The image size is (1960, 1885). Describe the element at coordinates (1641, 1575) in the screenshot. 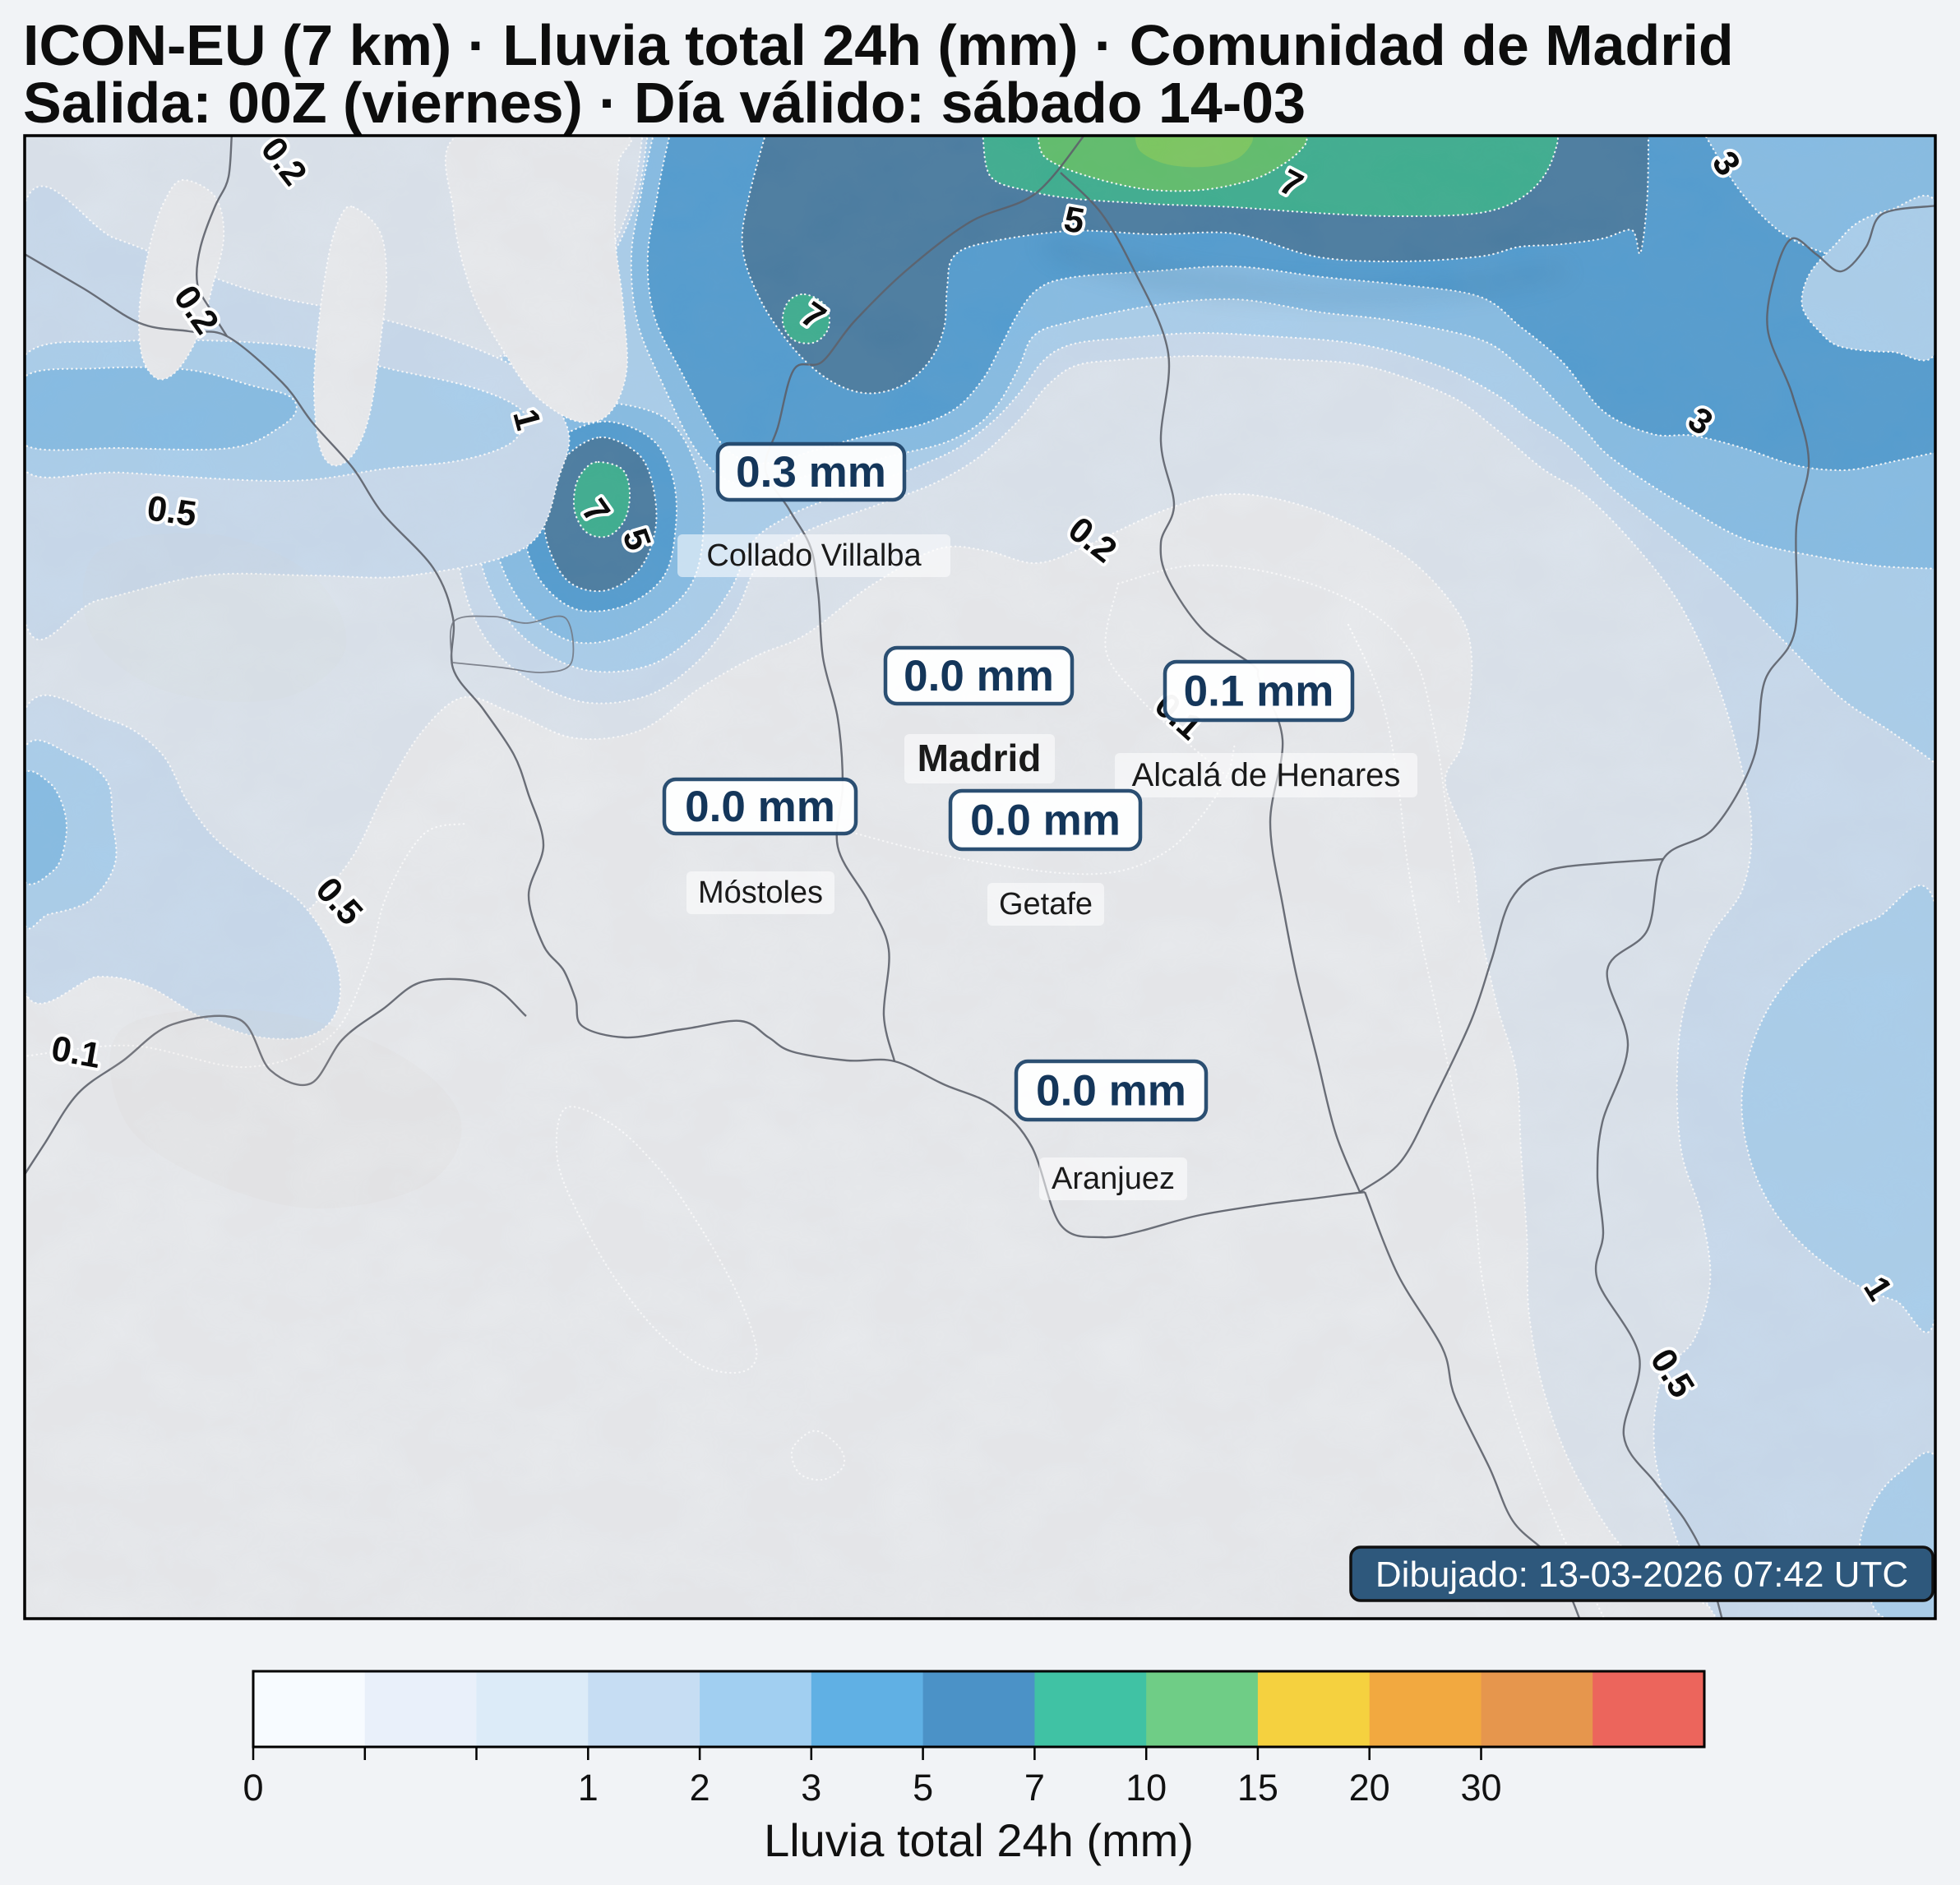

I see `svg-text: Dibujado: 13-03-2026 07:42 UTC` at that location.